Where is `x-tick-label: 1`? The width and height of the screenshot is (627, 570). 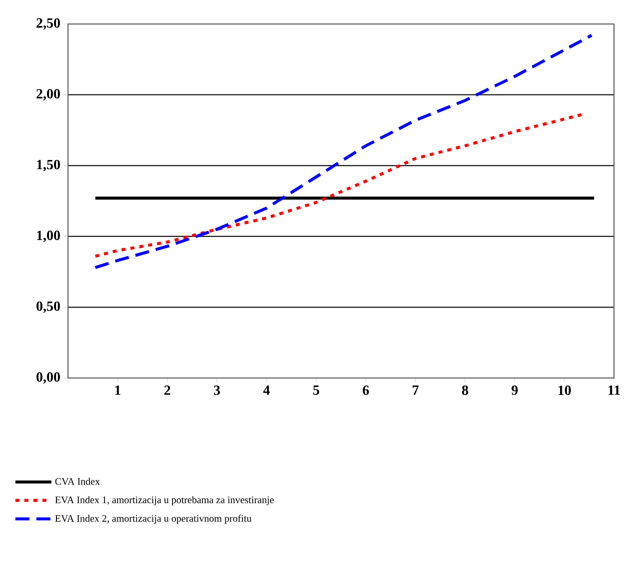 x-tick-label: 1 is located at coordinates (117, 390).